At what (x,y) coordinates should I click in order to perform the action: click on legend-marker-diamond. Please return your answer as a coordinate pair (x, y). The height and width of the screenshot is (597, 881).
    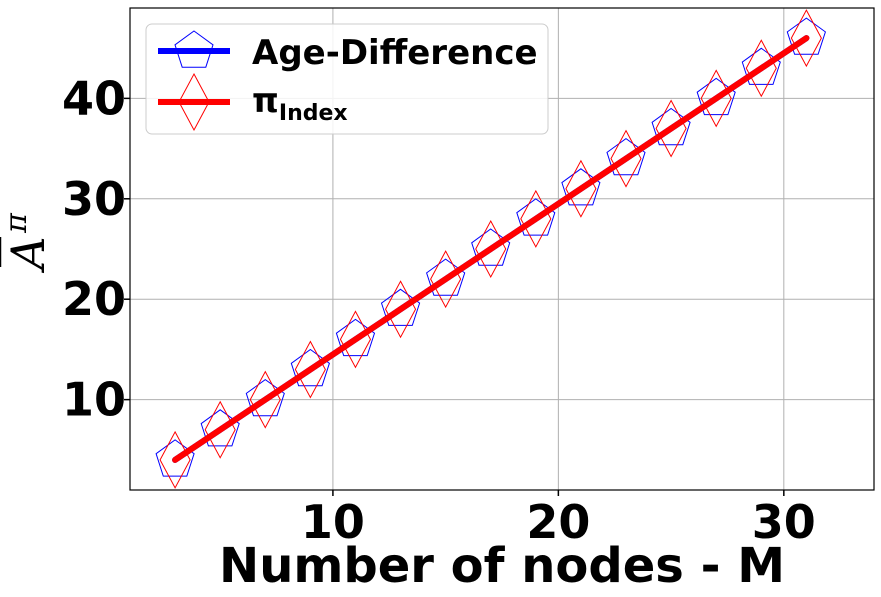
    Looking at the image, I should click on (194, 102).